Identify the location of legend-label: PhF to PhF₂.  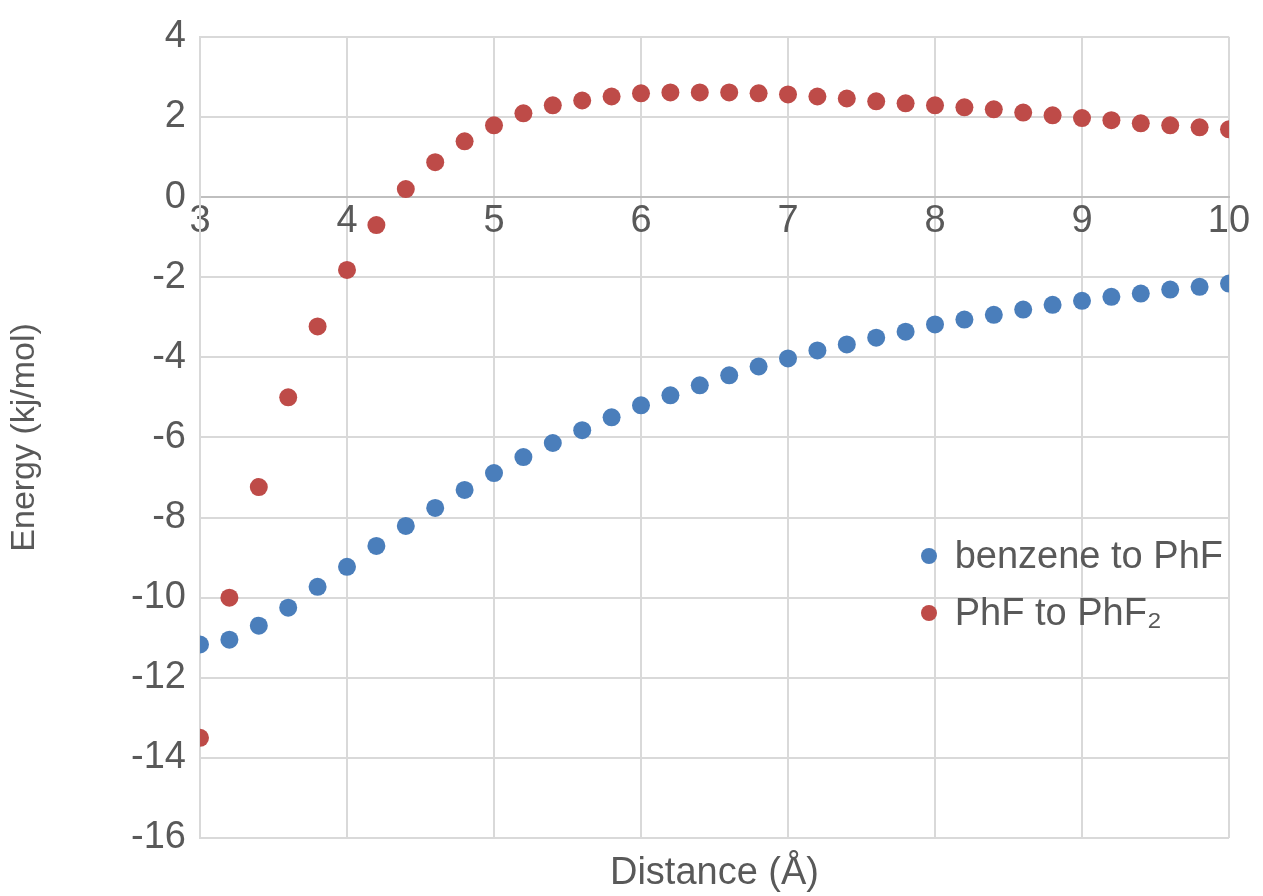
(1058, 612).